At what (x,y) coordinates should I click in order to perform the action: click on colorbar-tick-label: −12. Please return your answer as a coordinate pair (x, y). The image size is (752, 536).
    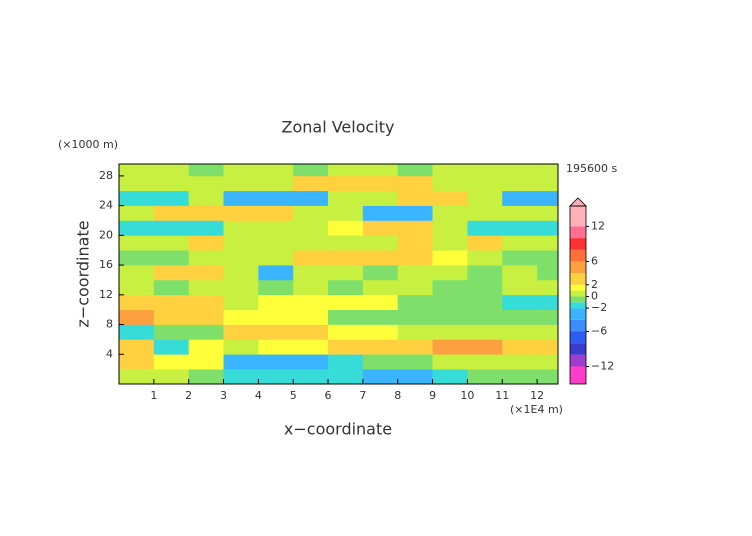
    Looking at the image, I should click on (602, 365).